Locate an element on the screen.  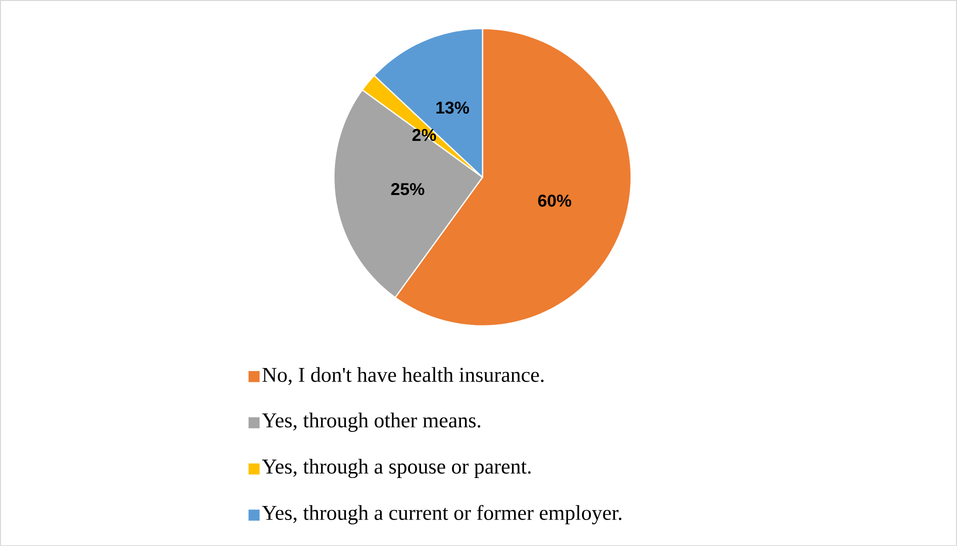
legend-label: Yes, through other means. is located at coordinates (371, 422).